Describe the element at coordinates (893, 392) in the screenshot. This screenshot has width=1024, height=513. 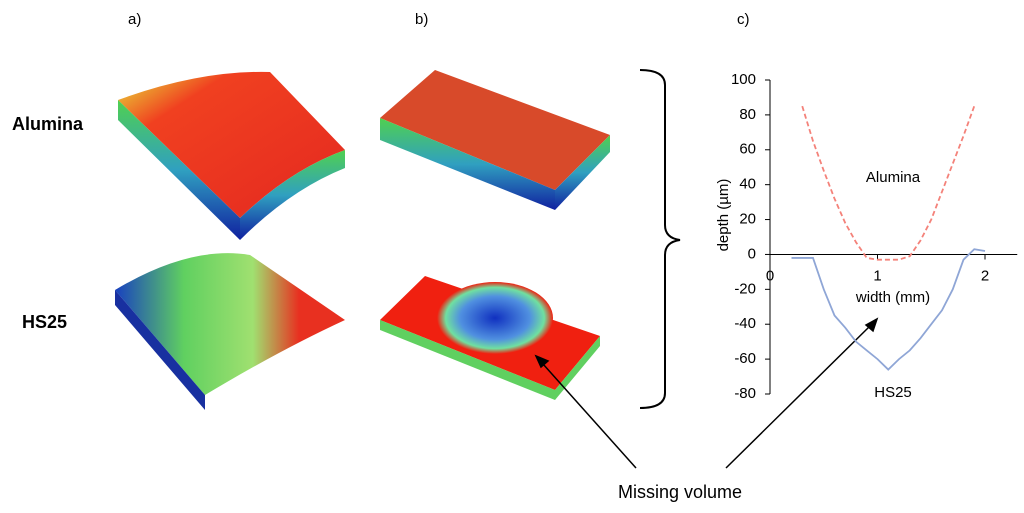
I see `series-label: HS25` at that location.